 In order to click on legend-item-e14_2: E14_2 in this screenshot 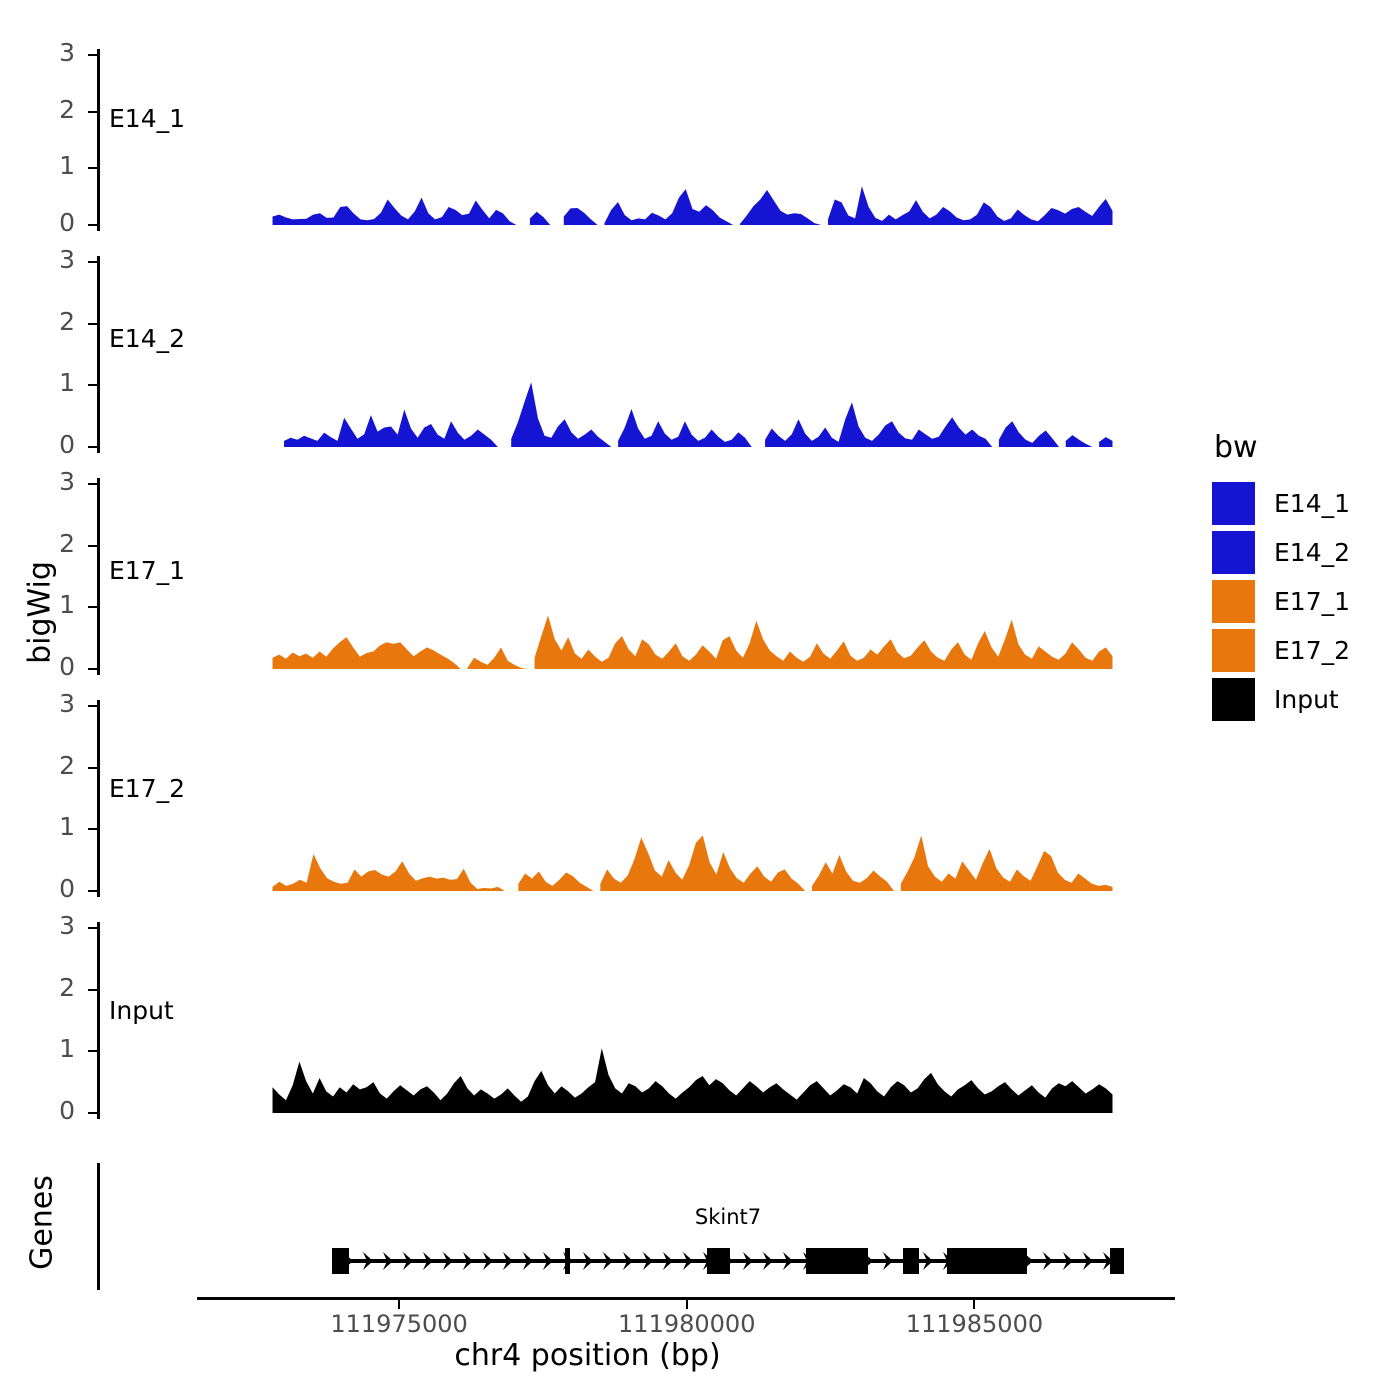, I will do `click(1304, 552)`.